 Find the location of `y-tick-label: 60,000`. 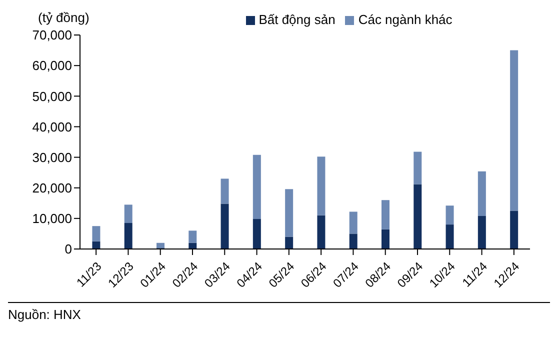

y-tick-label: 60,000 is located at coordinates (52, 66).